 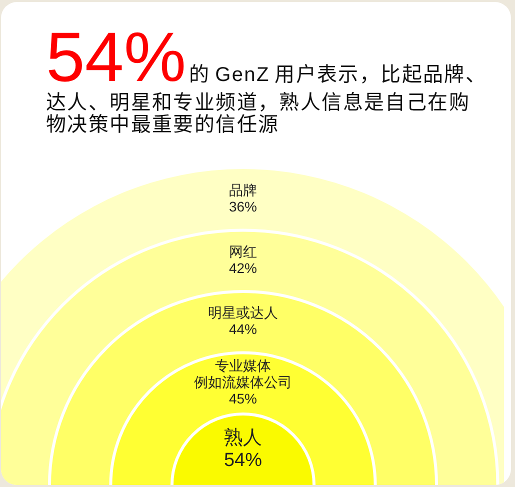 I want to click on category-label: 熟人, so click(x=243, y=438).